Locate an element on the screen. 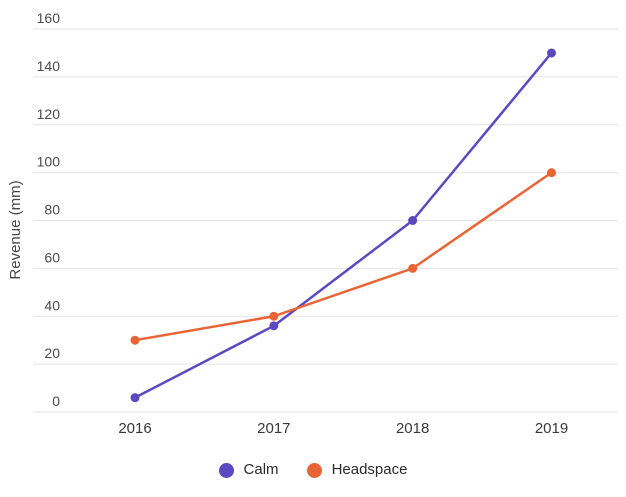  legend-label-calm: Calm is located at coordinates (261, 469).